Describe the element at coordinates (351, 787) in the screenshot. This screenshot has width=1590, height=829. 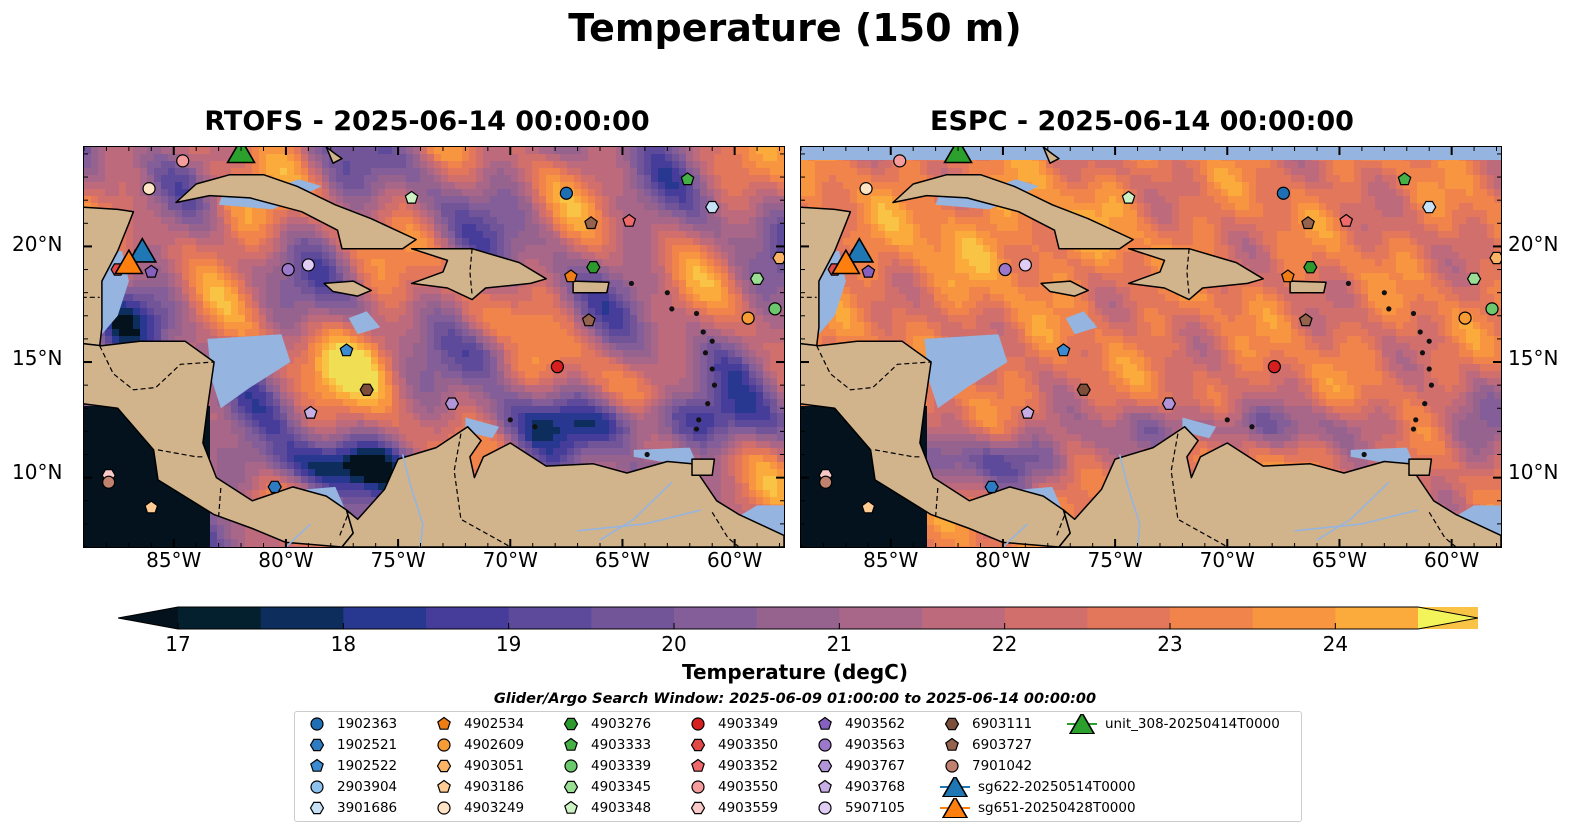
I see `legend-item-2903904: 2903904` at that location.